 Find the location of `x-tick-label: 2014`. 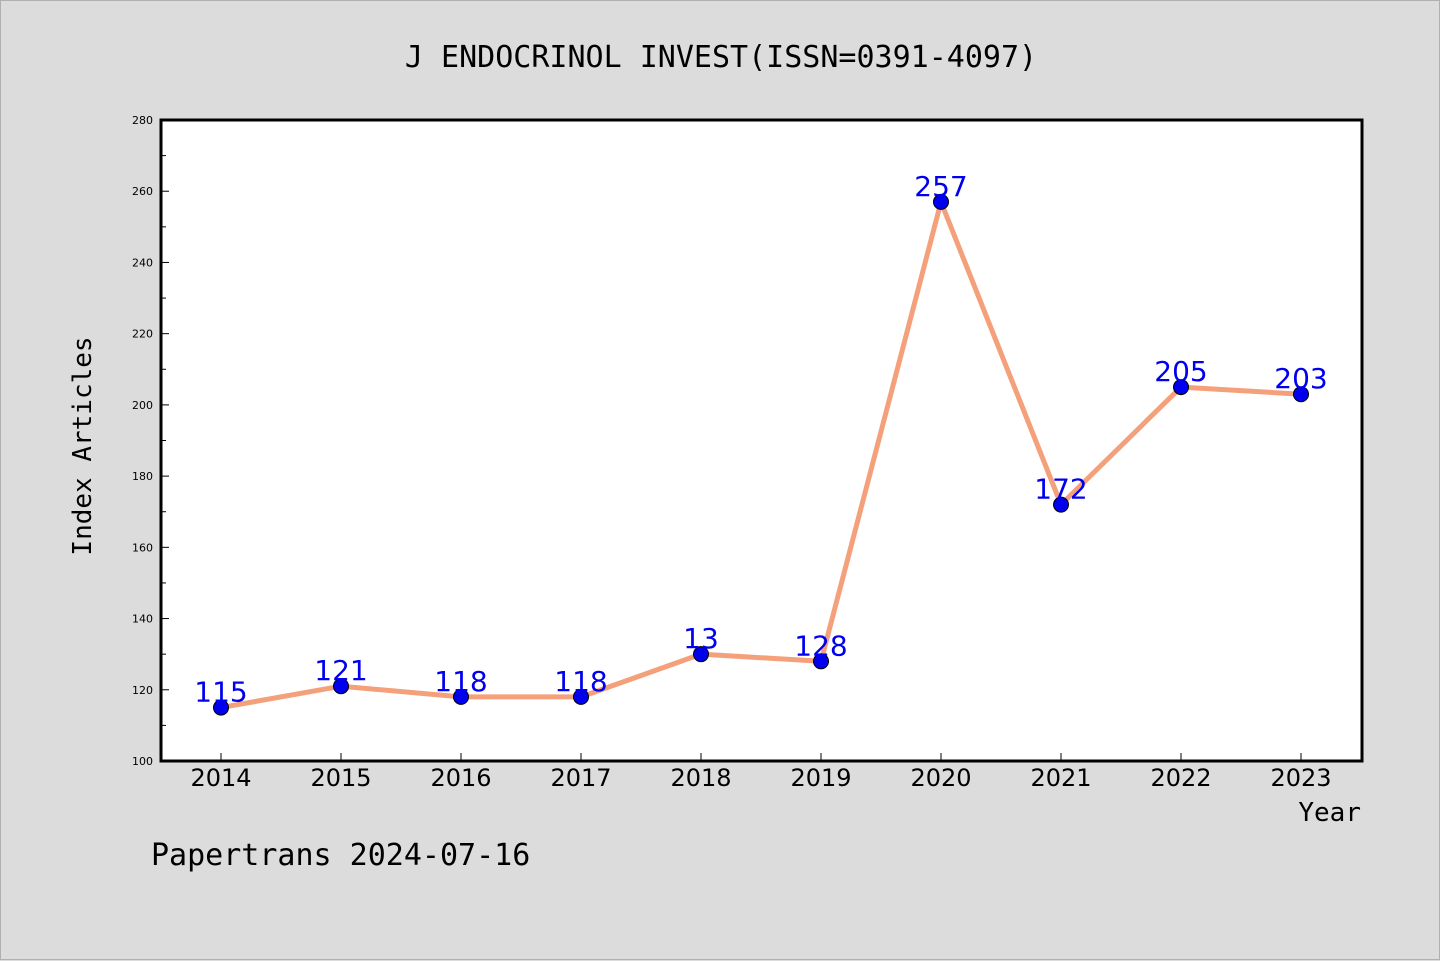

x-tick-label: 2014 is located at coordinates (220, 778).